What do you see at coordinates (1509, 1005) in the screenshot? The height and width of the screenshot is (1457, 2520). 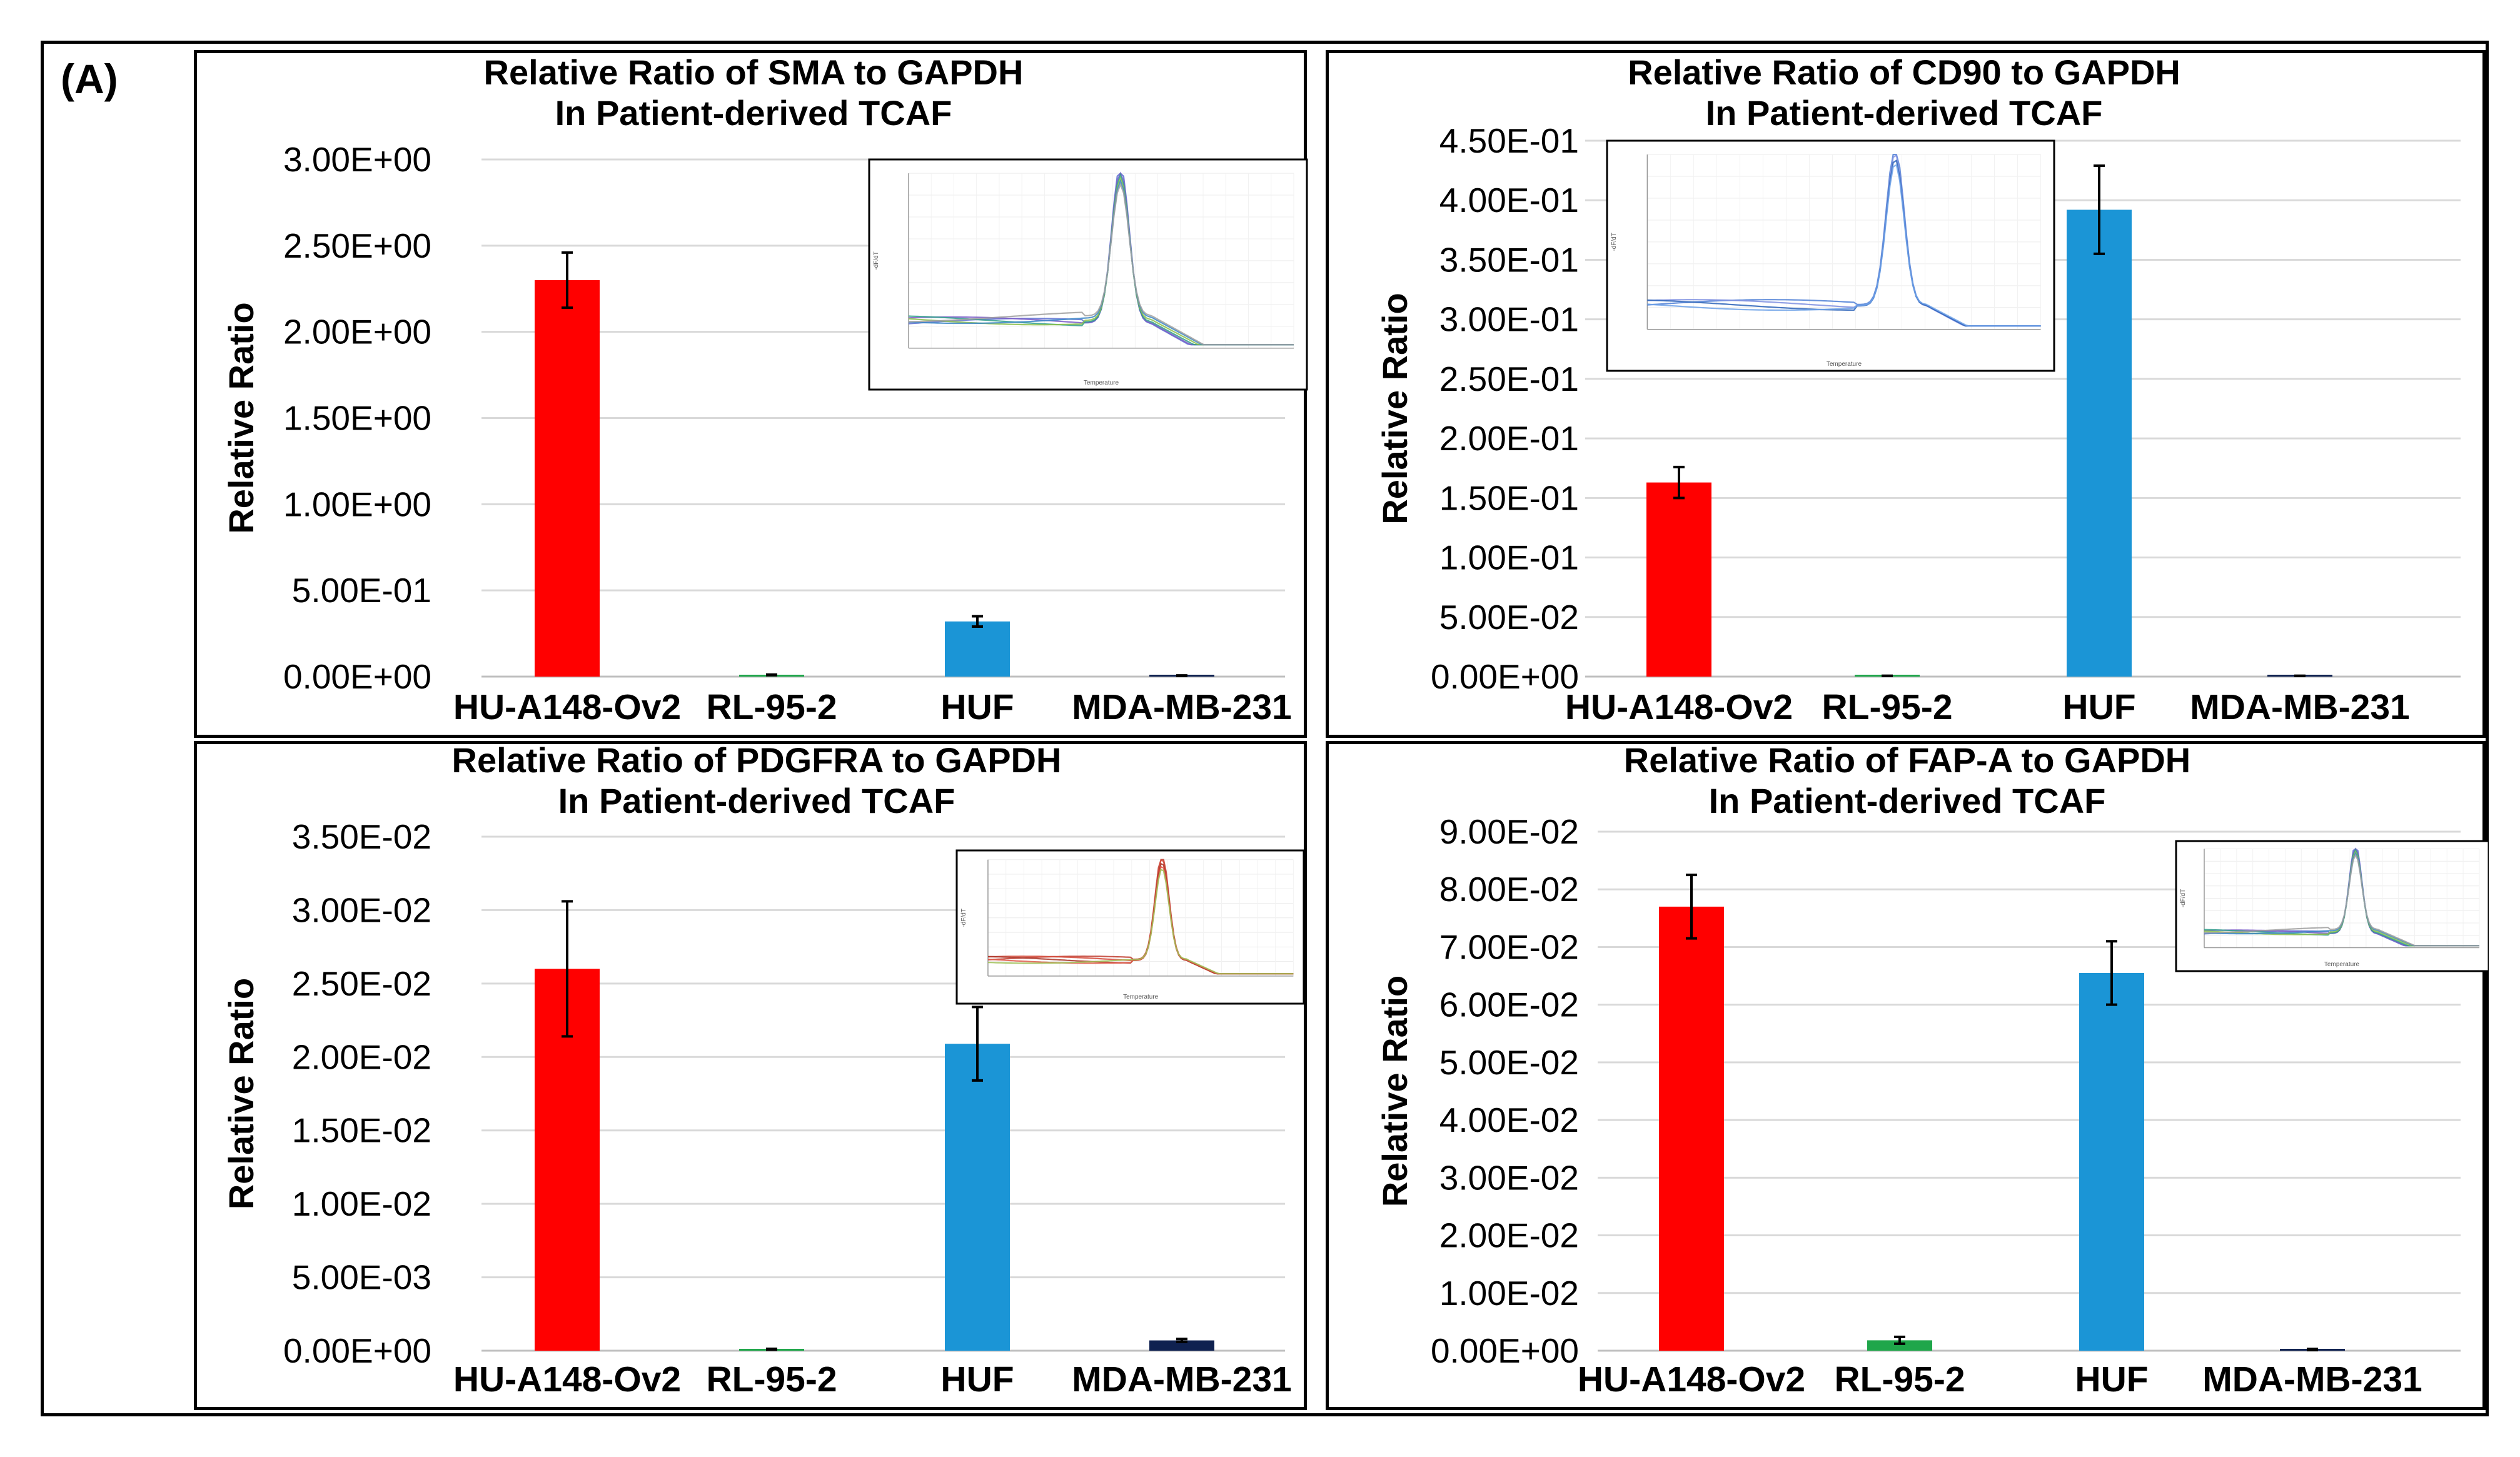 I see `y-tick-label: 6.00E-02` at bounding box center [1509, 1005].